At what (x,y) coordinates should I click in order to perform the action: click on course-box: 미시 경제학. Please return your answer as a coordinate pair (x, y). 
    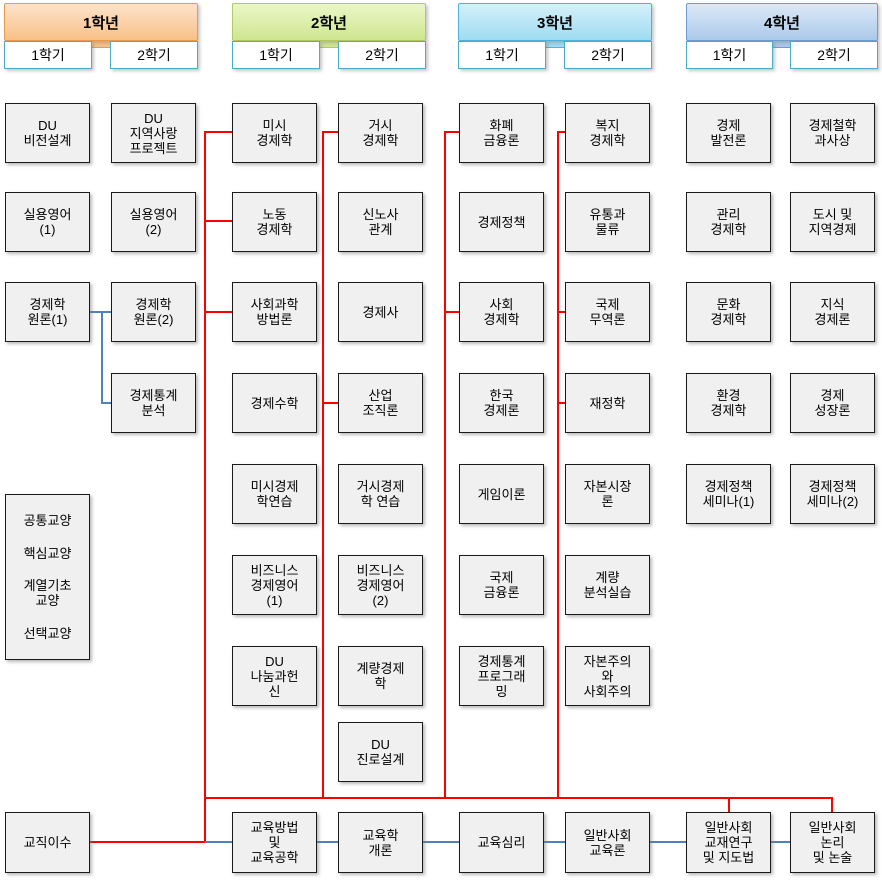
    Looking at the image, I should click on (274, 133).